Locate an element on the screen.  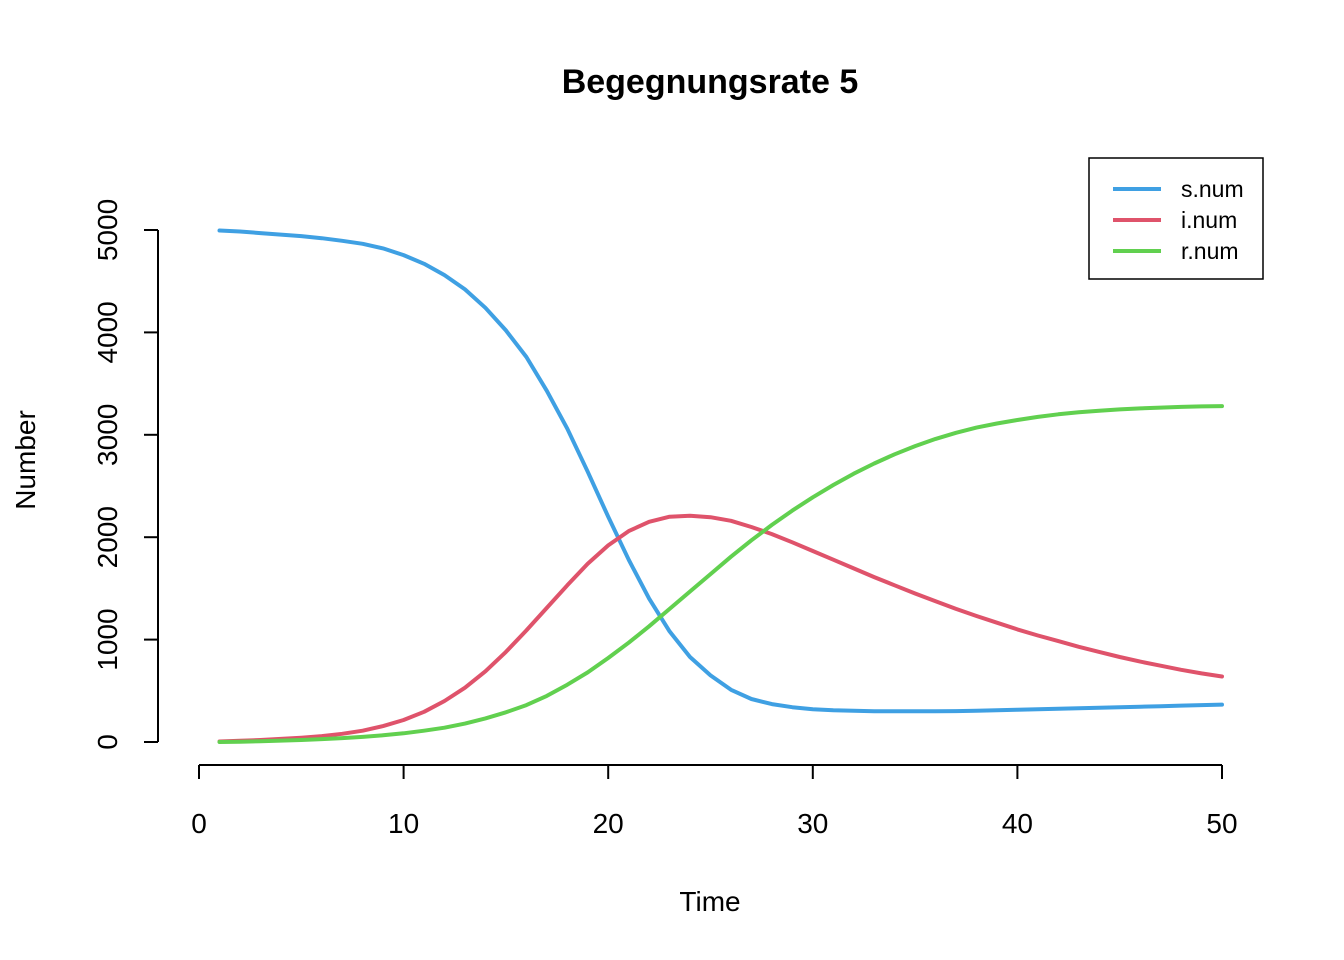
x-axis: 0 10 20 30 40 50 is located at coordinates (714, 801).